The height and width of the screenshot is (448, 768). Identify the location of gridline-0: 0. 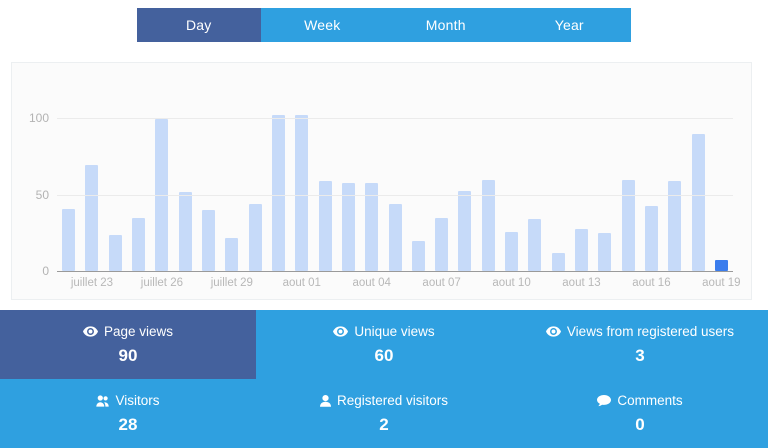
(387, 271).